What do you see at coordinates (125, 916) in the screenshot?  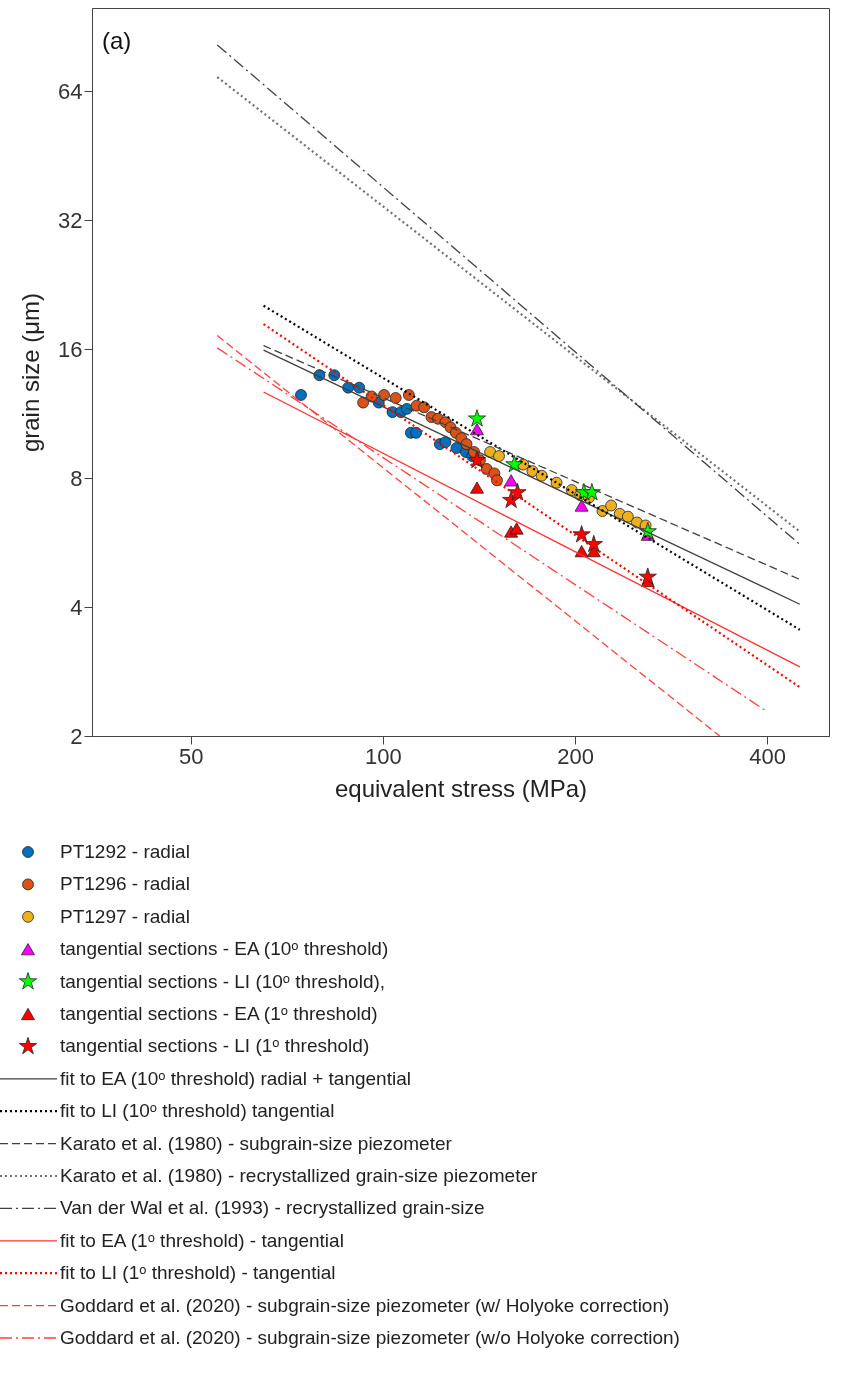 I see `legend-label: PT1297 - radial` at bounding box center [125, 916].